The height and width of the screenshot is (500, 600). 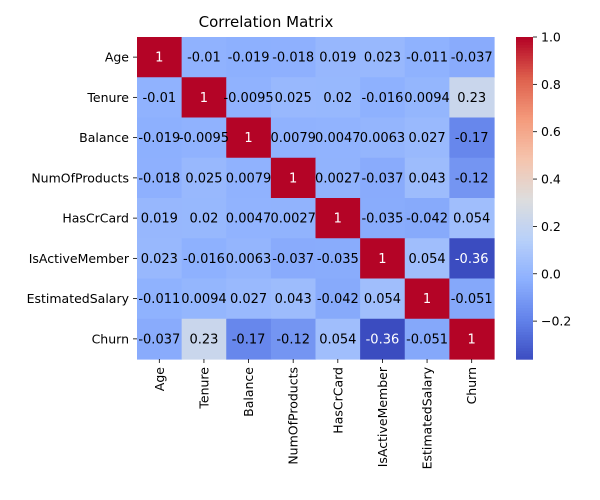 I want to click on heatmap-cell-tenure-balance, so click(x=249, y=98).